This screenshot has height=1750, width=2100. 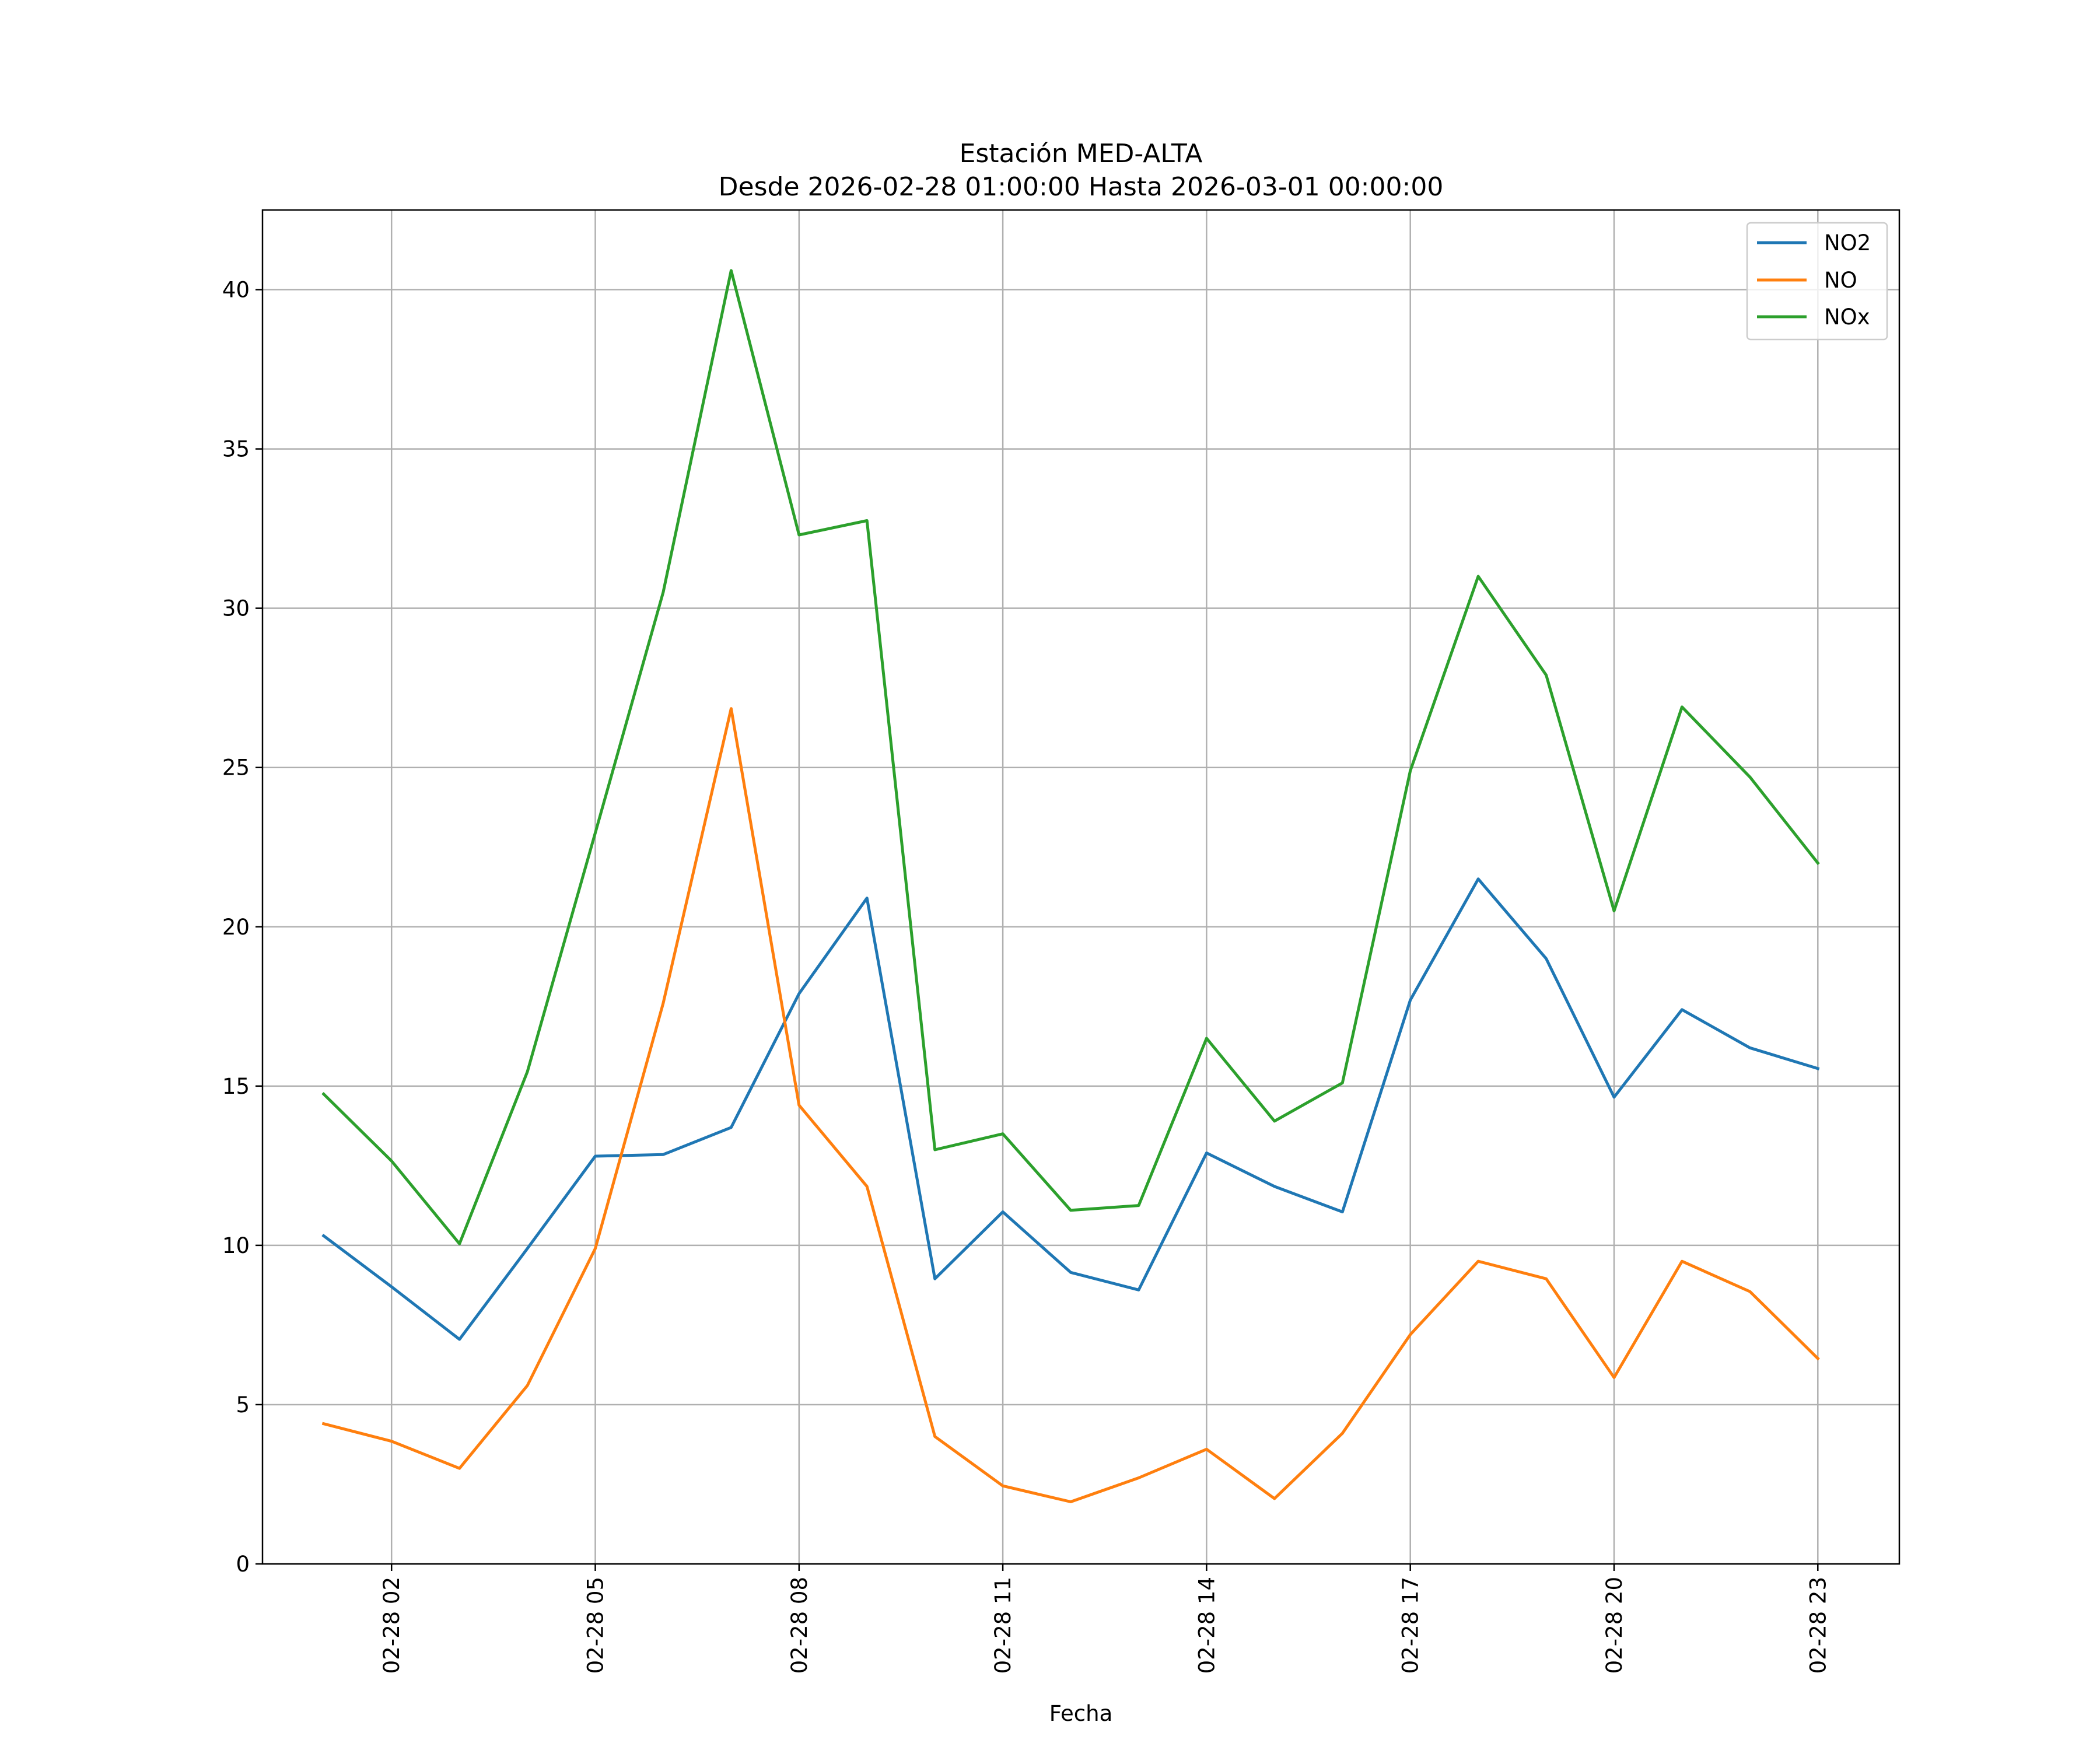 What do you see at coordinates (595, 1625) in the screenshot?
I see `x-tick-label: 02-28 05` at bounding box center [595, 1625].